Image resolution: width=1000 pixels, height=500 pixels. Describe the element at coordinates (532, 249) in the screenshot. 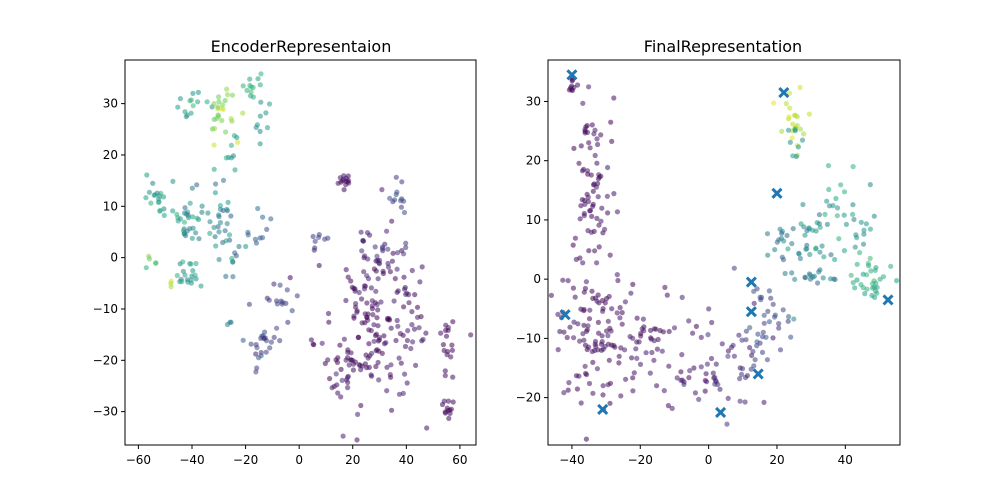

I see `final-y-ticks: −20 −10 0 10 20 30` at that location.